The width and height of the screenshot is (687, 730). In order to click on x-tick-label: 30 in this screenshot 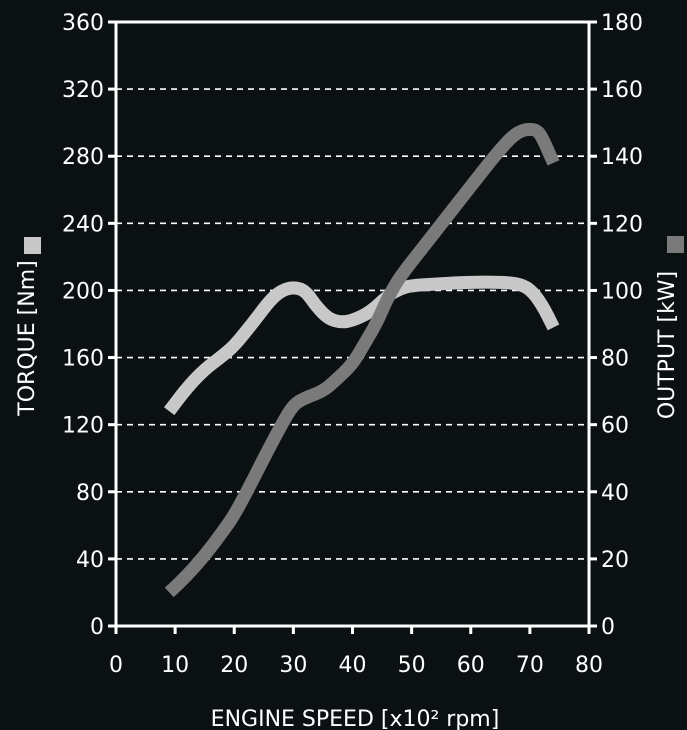, I will do `click(293, 665)`.